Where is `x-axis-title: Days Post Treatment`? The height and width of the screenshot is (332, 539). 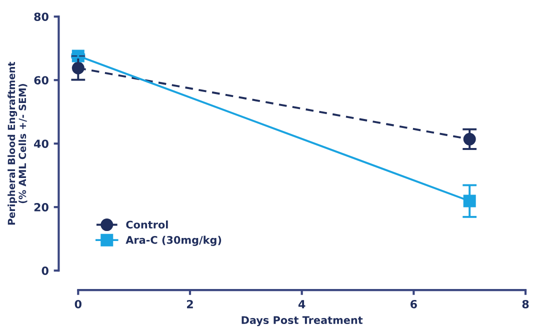 x-axis-title: Days Post Treatment is located at coordinates (302, 321).